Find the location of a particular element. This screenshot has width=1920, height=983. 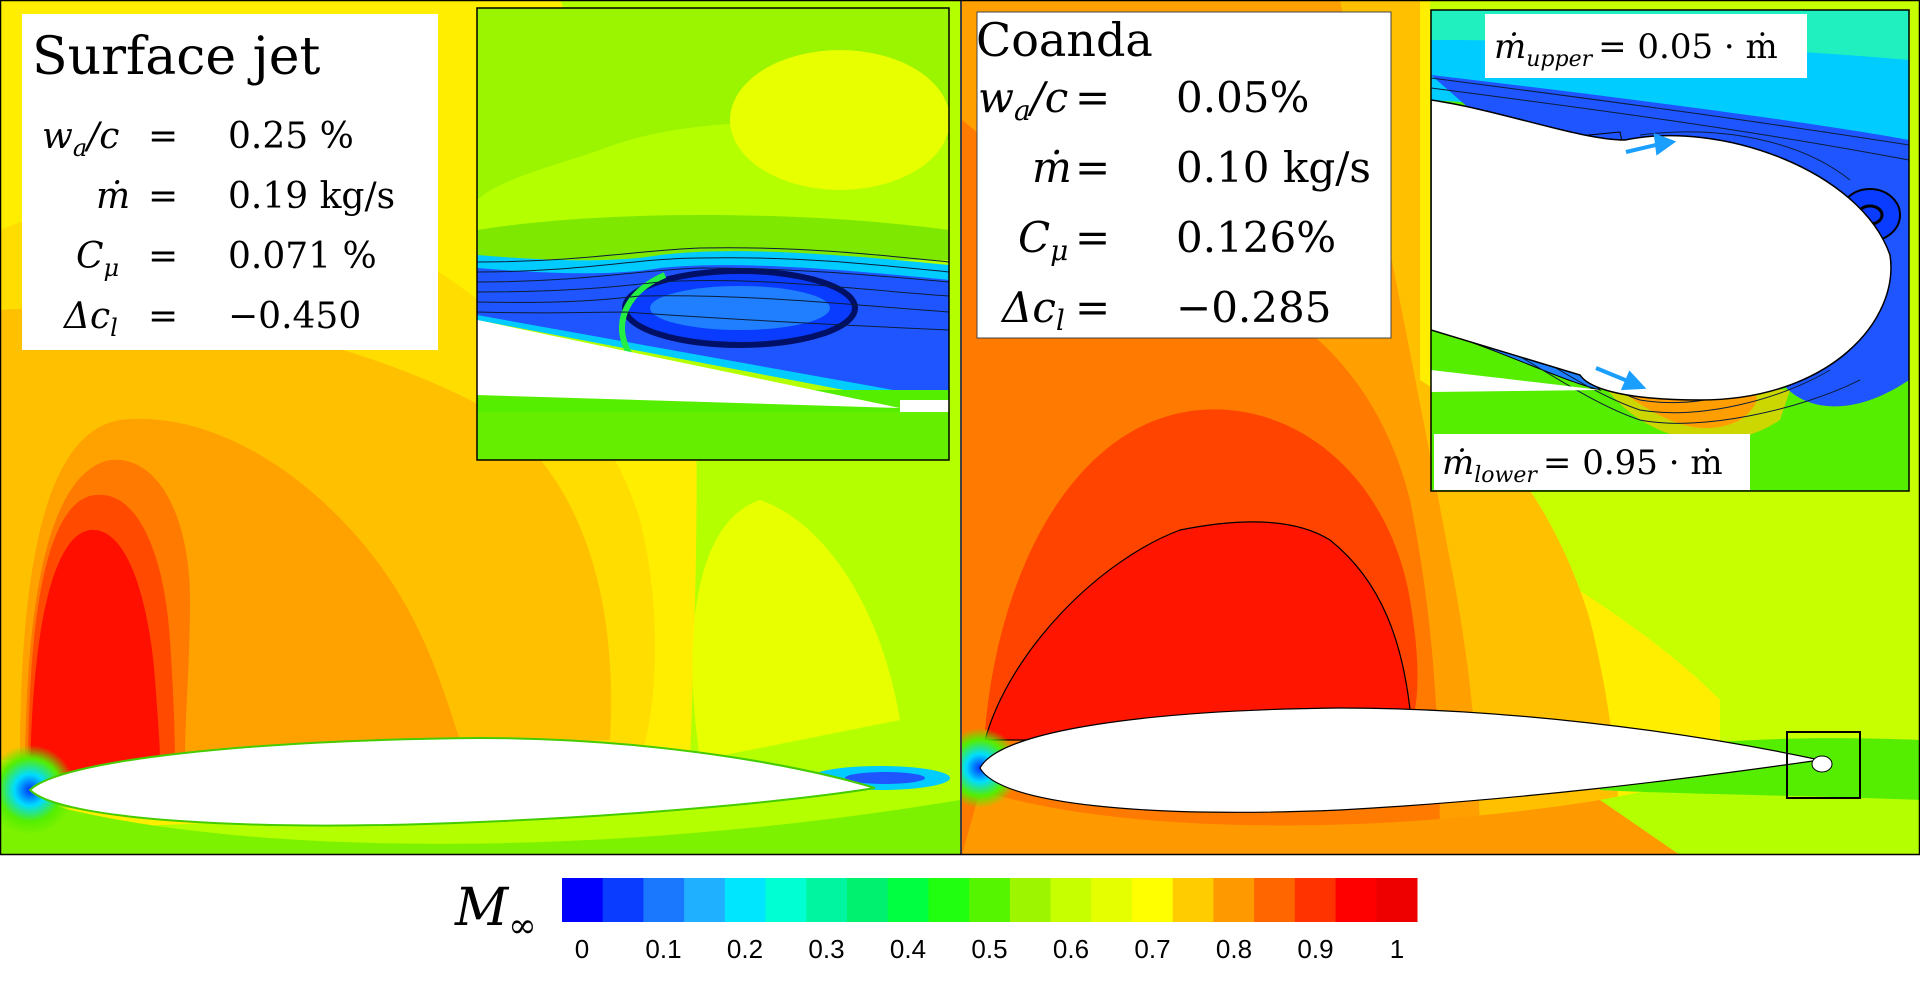

colorbar-swatches is located at coordinates (990, 900).